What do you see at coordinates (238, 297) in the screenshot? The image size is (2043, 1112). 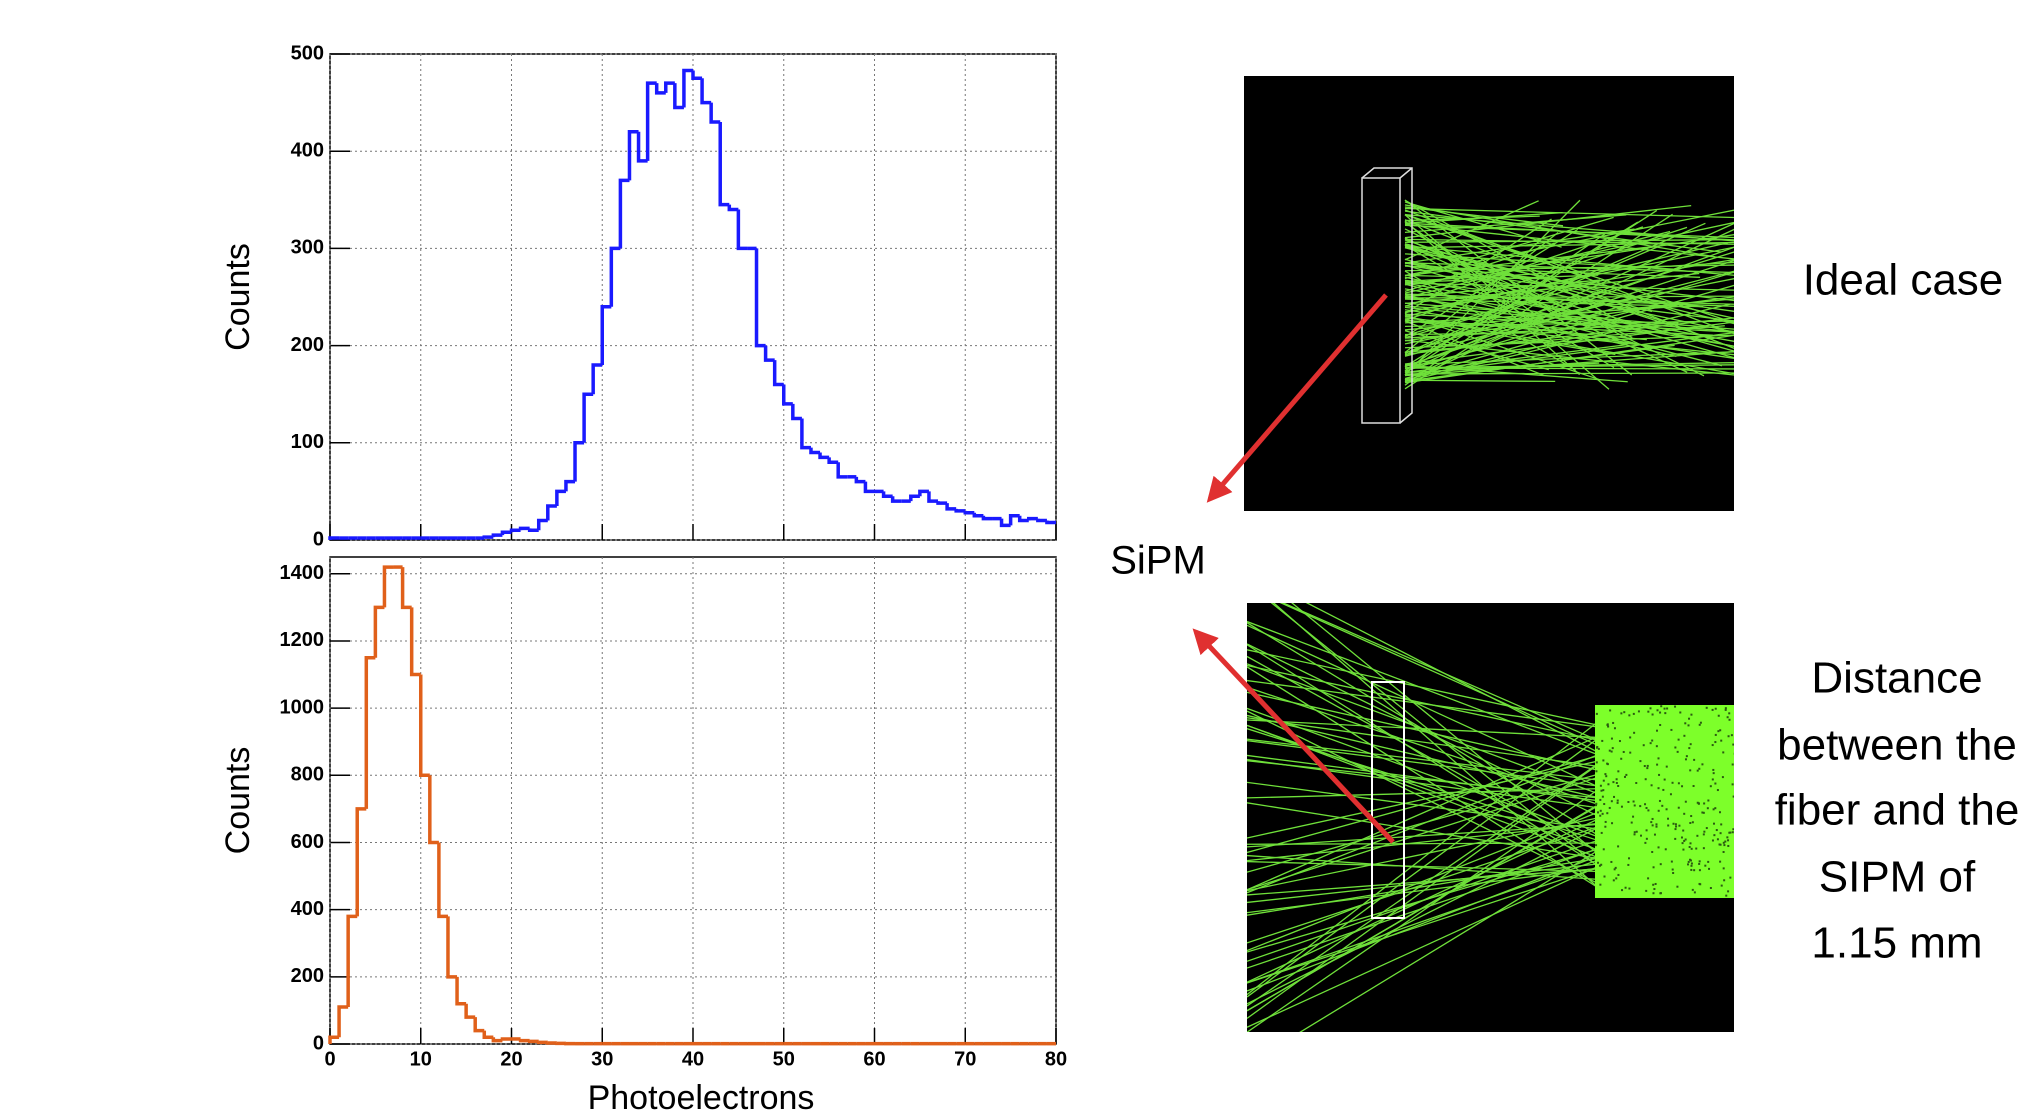 I see `y-axis-label: Counts` at bounding box center [238, 297].